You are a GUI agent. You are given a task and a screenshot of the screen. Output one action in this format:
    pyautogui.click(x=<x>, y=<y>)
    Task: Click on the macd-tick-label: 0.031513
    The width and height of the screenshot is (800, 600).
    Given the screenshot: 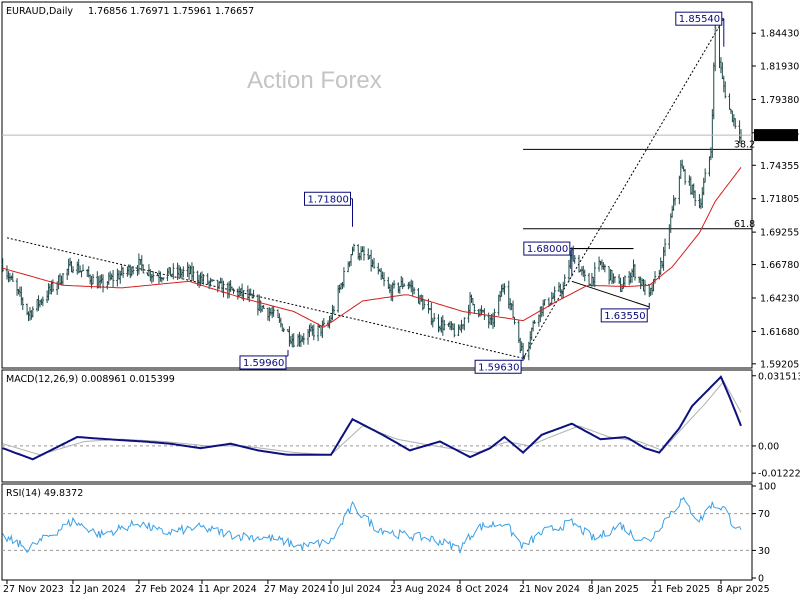 What is the action you would take?
    pyautogui.click(x=779, y=376)
    